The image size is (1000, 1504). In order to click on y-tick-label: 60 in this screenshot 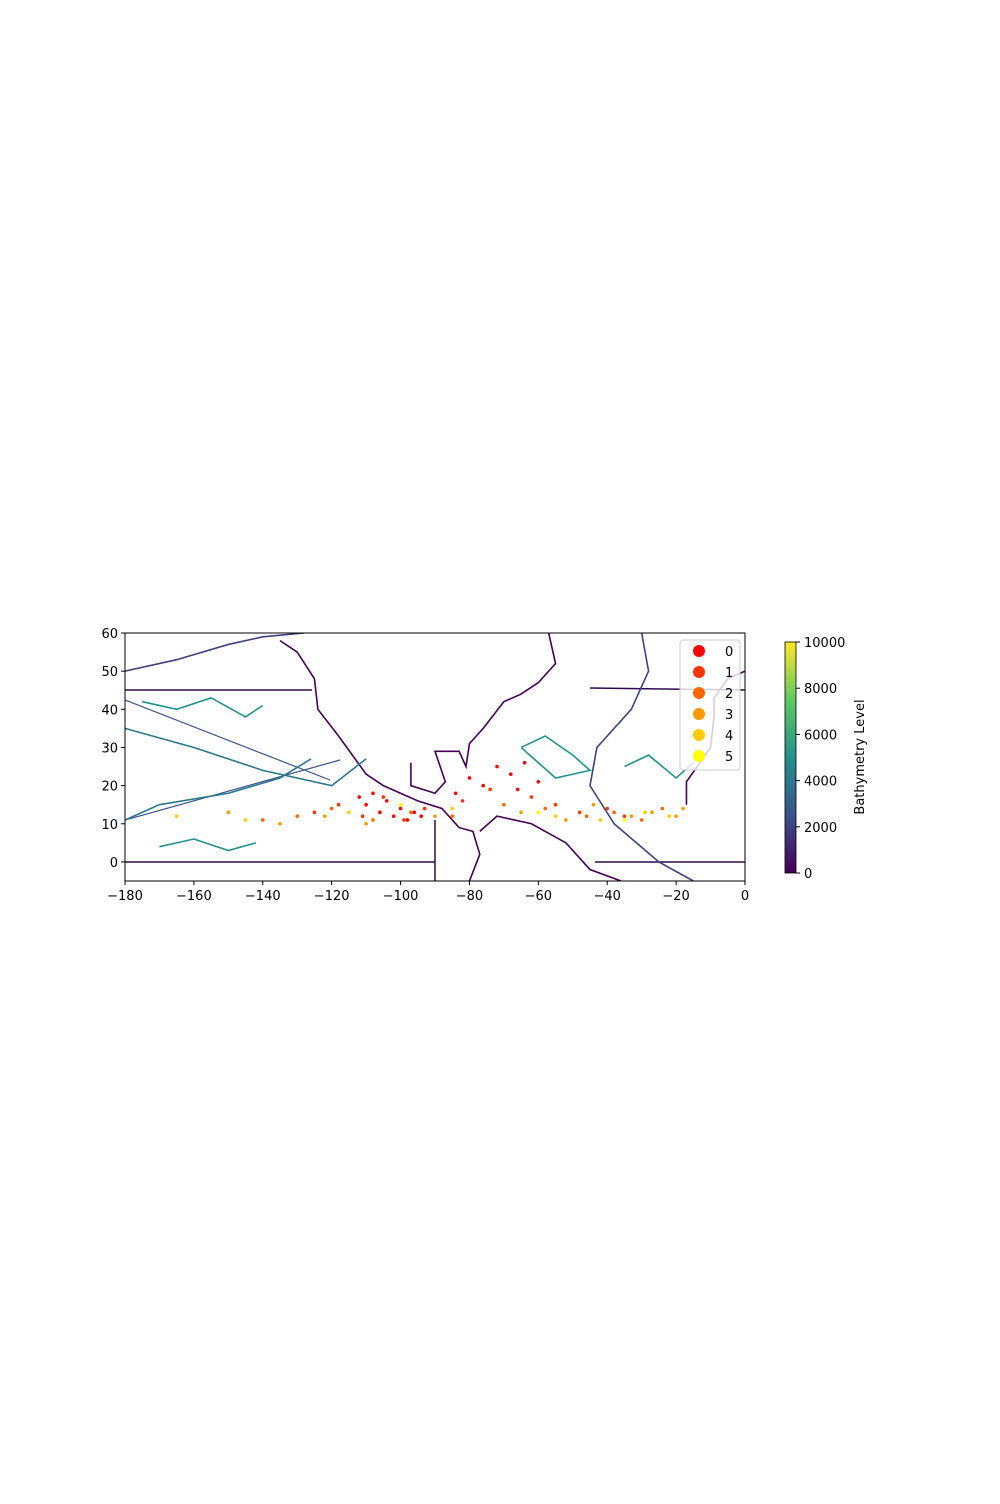, I will do `click(109, 634)`.